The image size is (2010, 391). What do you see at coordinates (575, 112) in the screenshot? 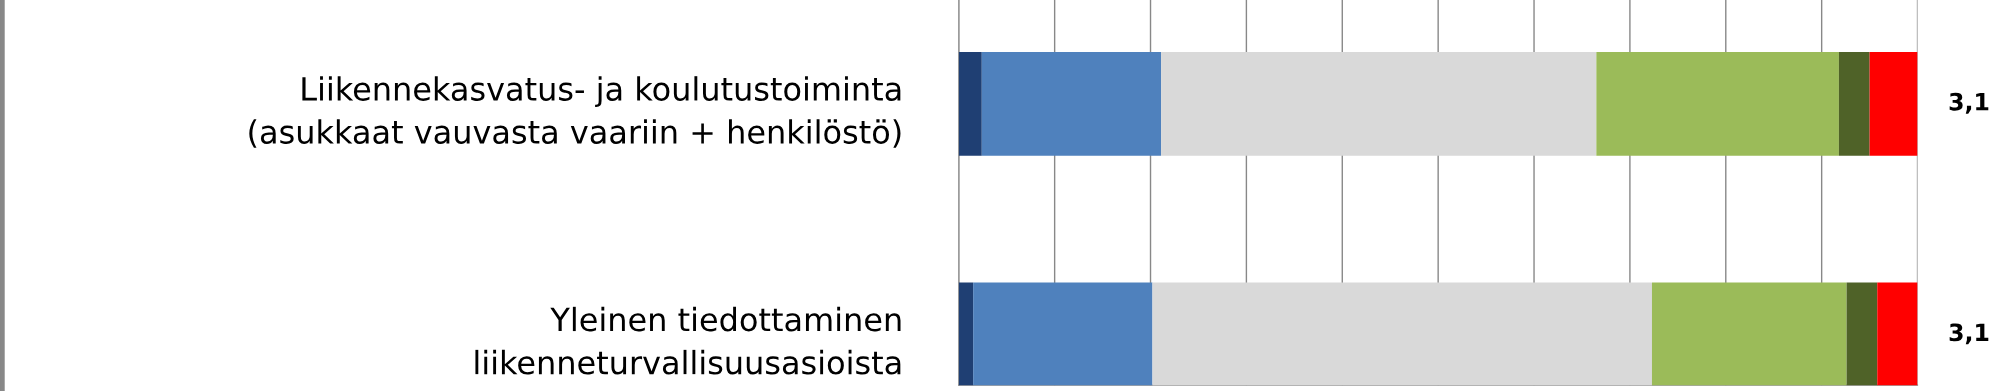
I see `y-tick-label: Liikennekasvatus- ja koulutustoiminta (asukkaat vauvasta vaariin + henkilöstö)` at bounding box center [575, 112].